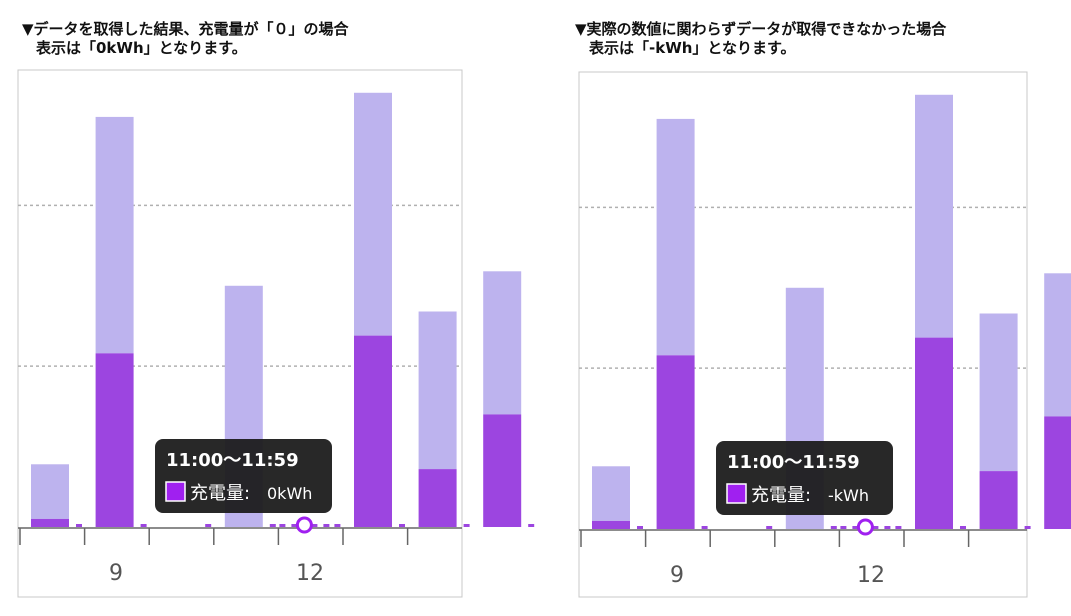 Image resolution: width=1071 pixels, height=616 pixels. I want to click on caption-left-line2: 表示は「0kWh」となります。, so click(141, 48).